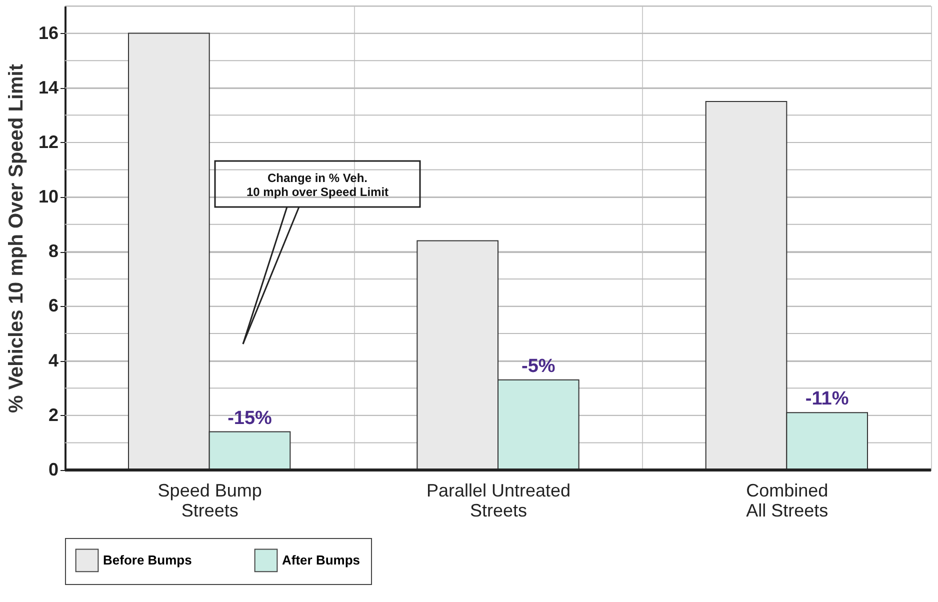 The image size is (938, 602). What do you see at coordinates (53, 306) in the screenshot?
I see `y-tick-label: 6` at bounding box center [53, 306].